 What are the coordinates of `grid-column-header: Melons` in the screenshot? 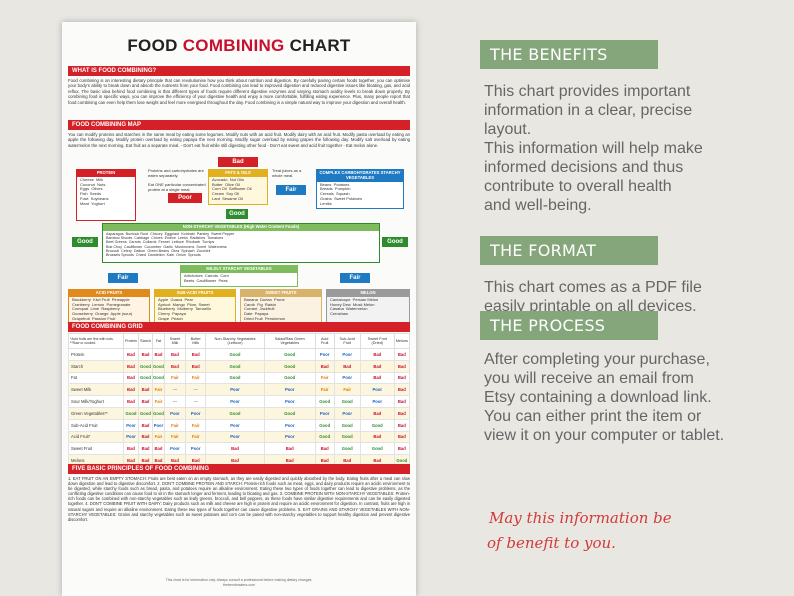 It's located at (402, 341).